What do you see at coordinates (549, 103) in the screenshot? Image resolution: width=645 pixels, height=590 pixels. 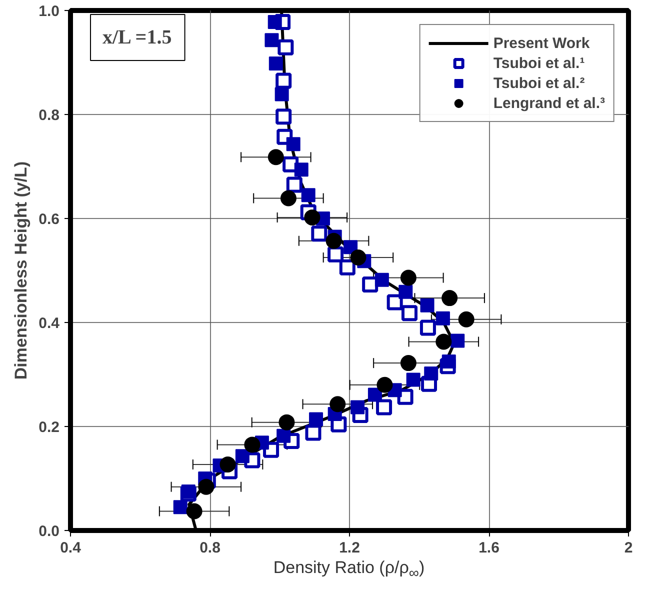 I see `legend-label: Lengrand et al.³` at bounding box center [549, 103].